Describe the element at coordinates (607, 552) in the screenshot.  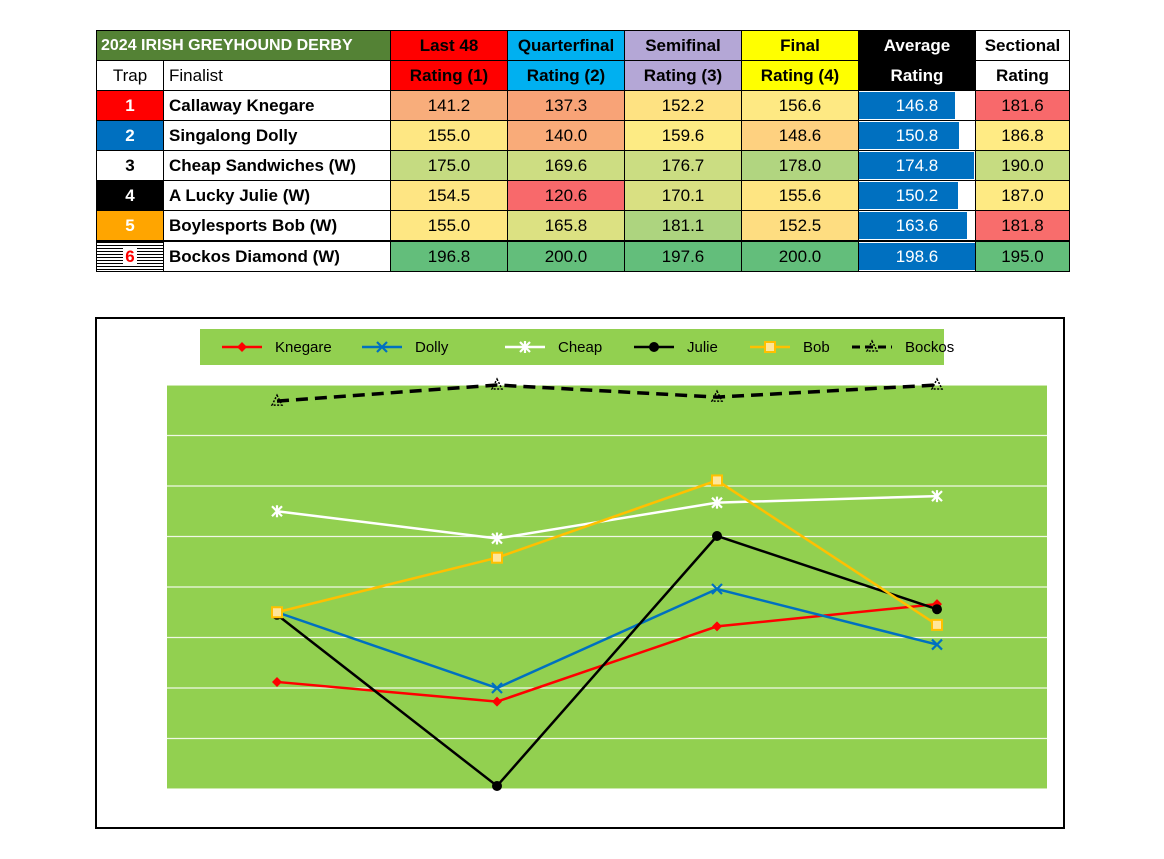
I see `series-line-bob` at that location.